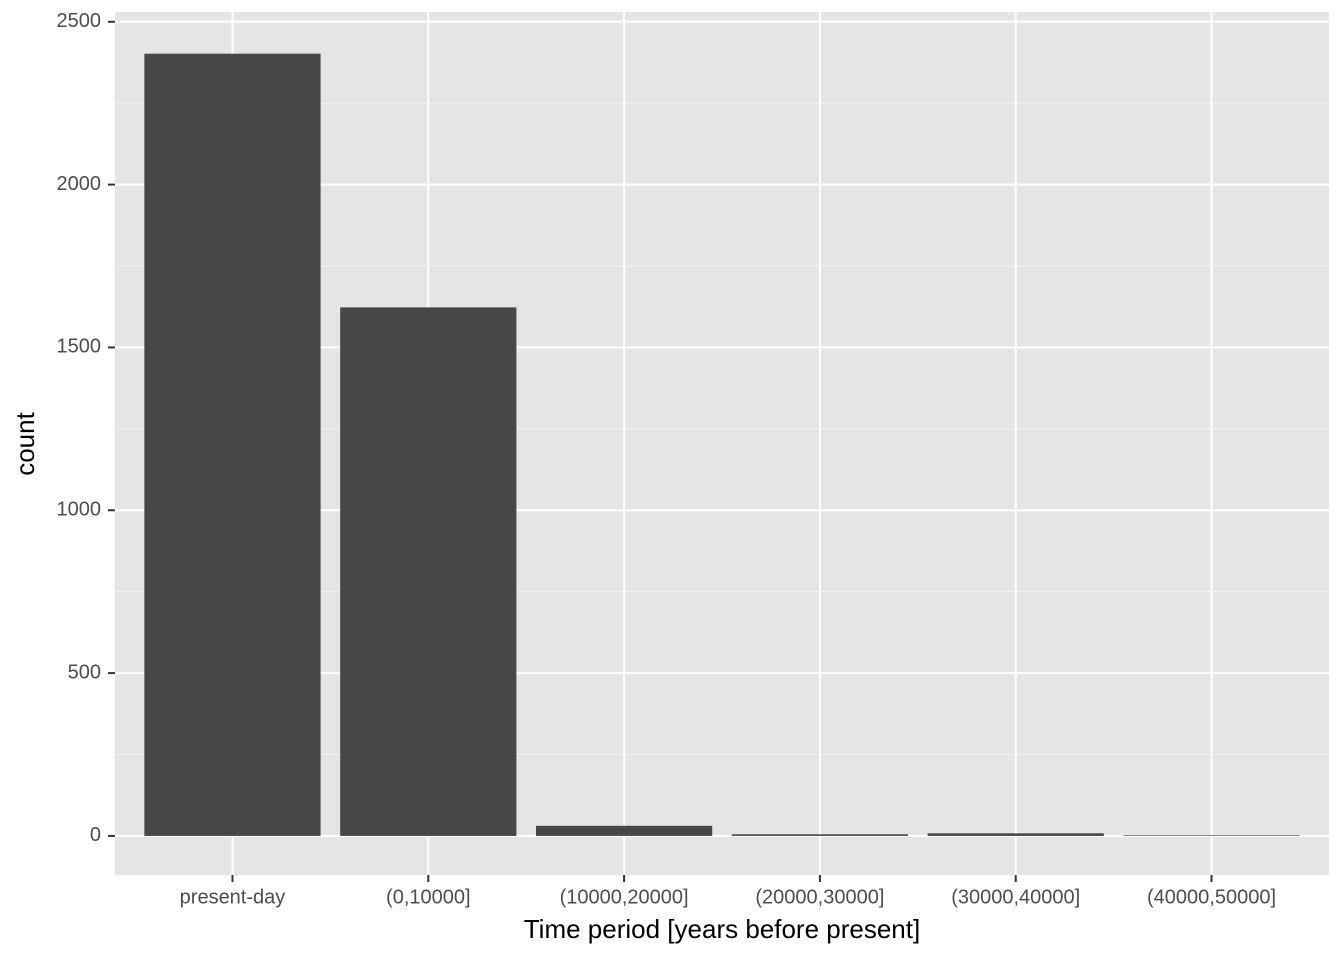 This screenshot has width=1344, height=960. Describe the element at coordinates (428, 897) in the screenshot. I see `x-tick-label: (0,10000]` at that location.